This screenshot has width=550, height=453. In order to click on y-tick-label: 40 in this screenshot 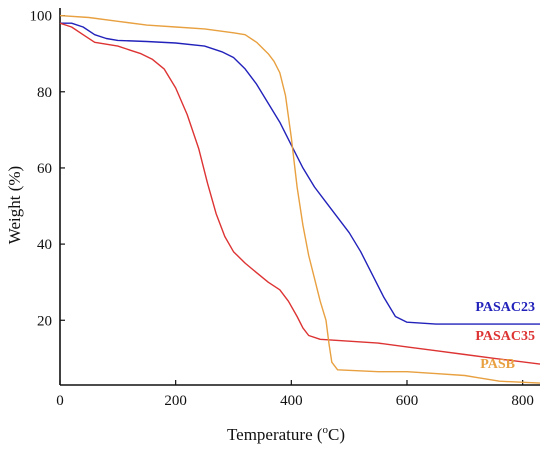, I will do `click(44, 245)`.